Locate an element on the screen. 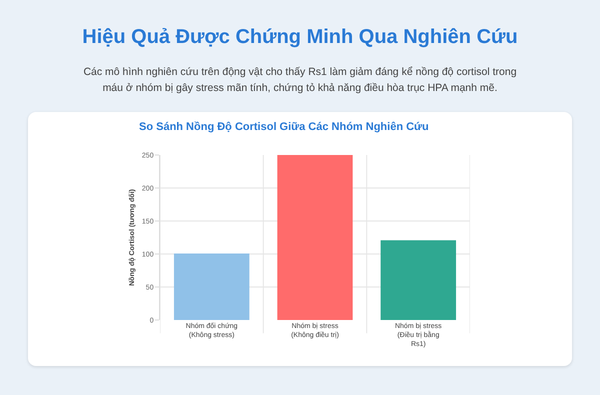 Image resolution: width=600 pixels, height=395 pixels. text: So Sánh Nồng Độ Cortisol Giữa Các Nhóm Nghiên Cứu is located at coordinates (284, 127).